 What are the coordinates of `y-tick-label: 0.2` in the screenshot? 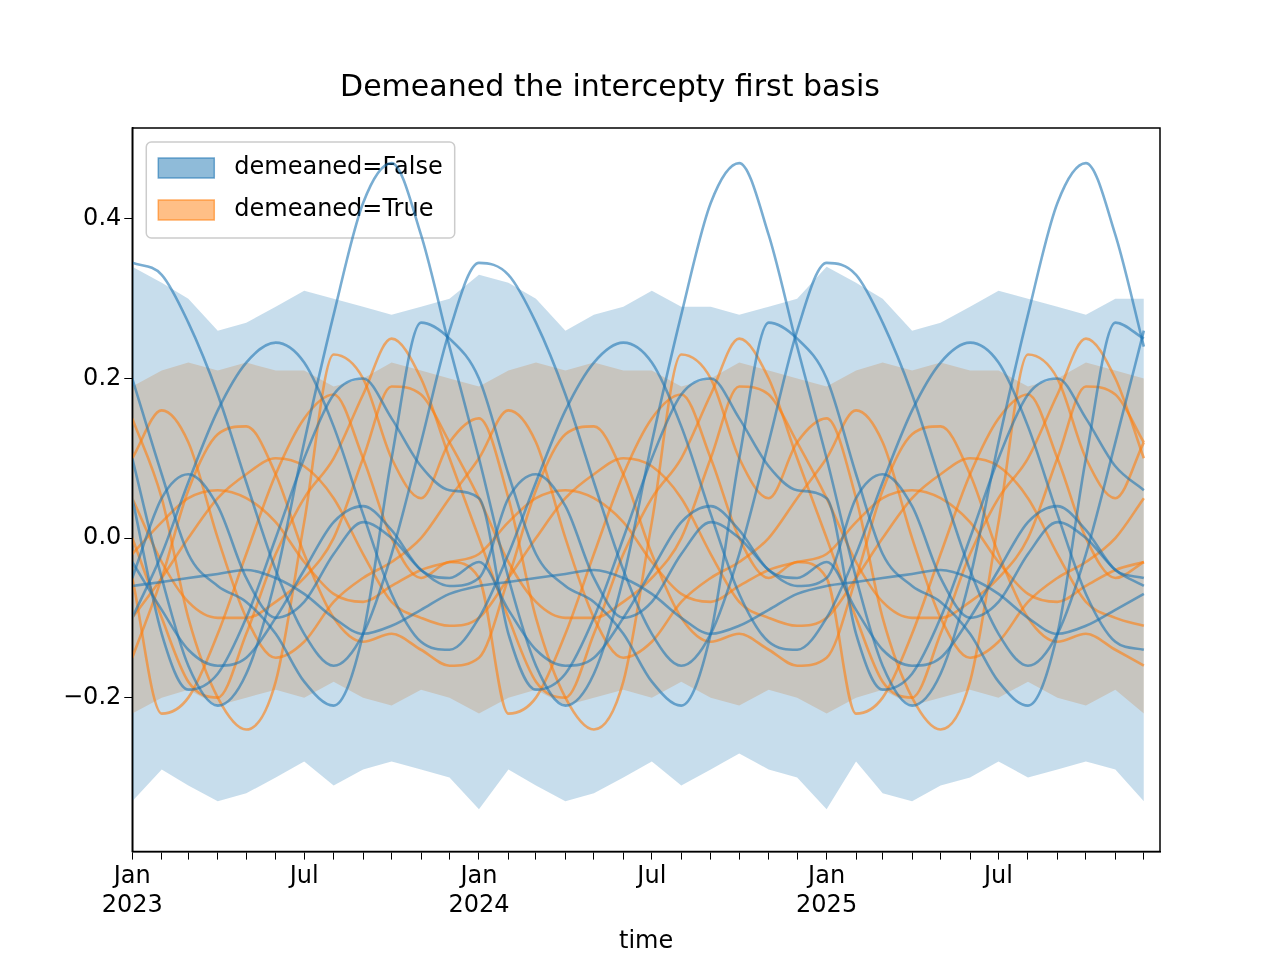 It's located at (102, 376).